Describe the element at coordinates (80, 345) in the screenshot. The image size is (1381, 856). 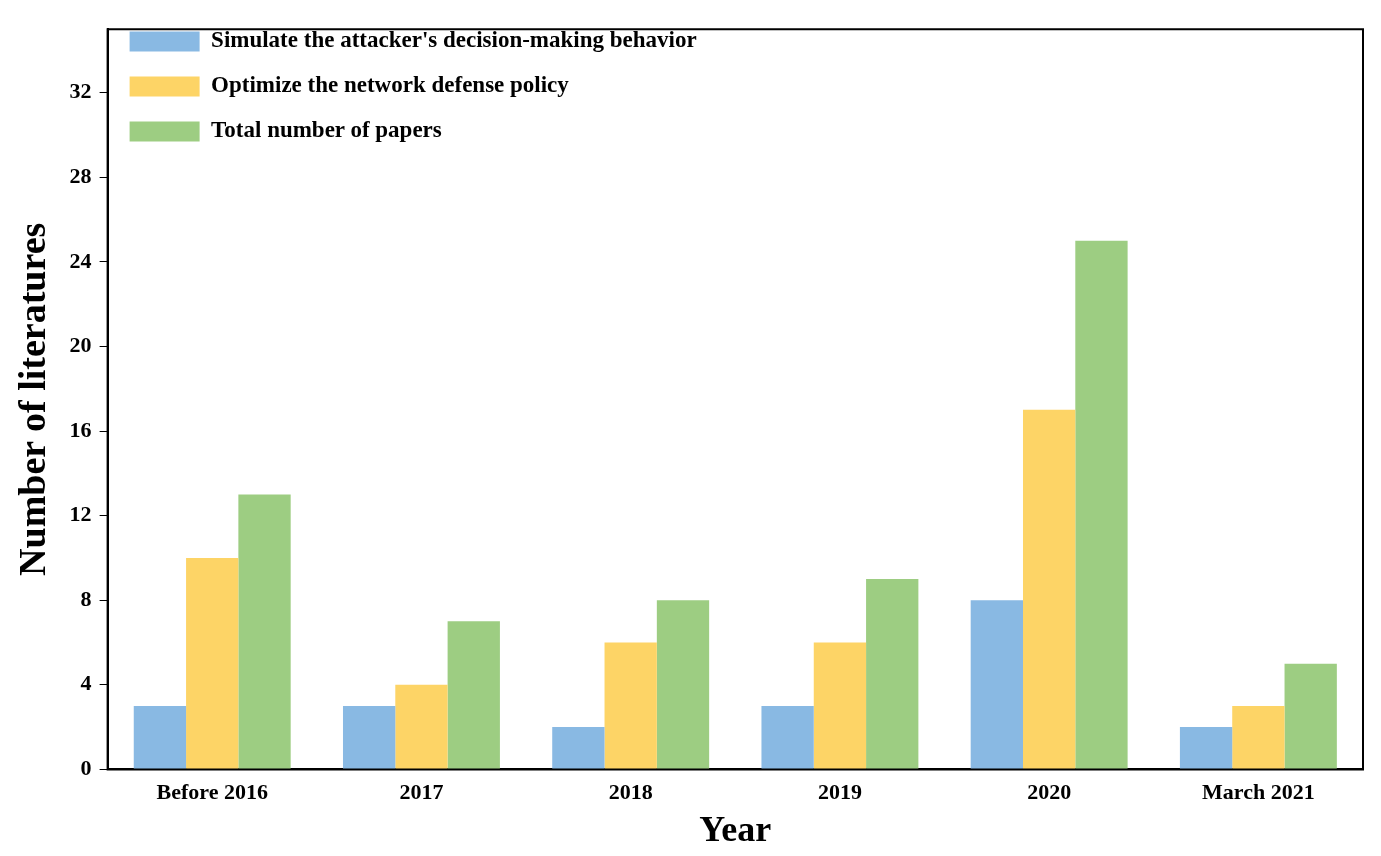
I see `y-tick-label: 20` at that location.